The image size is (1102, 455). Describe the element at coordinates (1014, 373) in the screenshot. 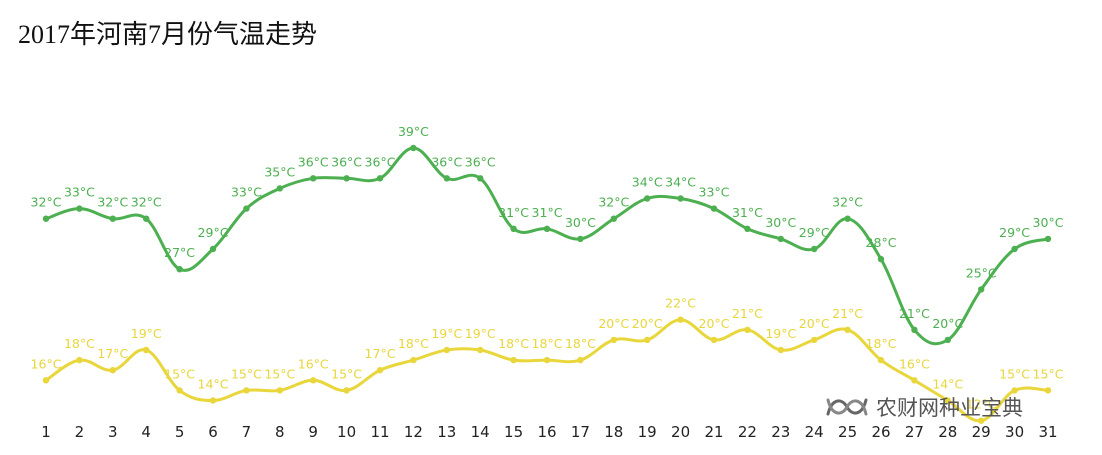

I see `data-label-low-30: 15°C` at that location.